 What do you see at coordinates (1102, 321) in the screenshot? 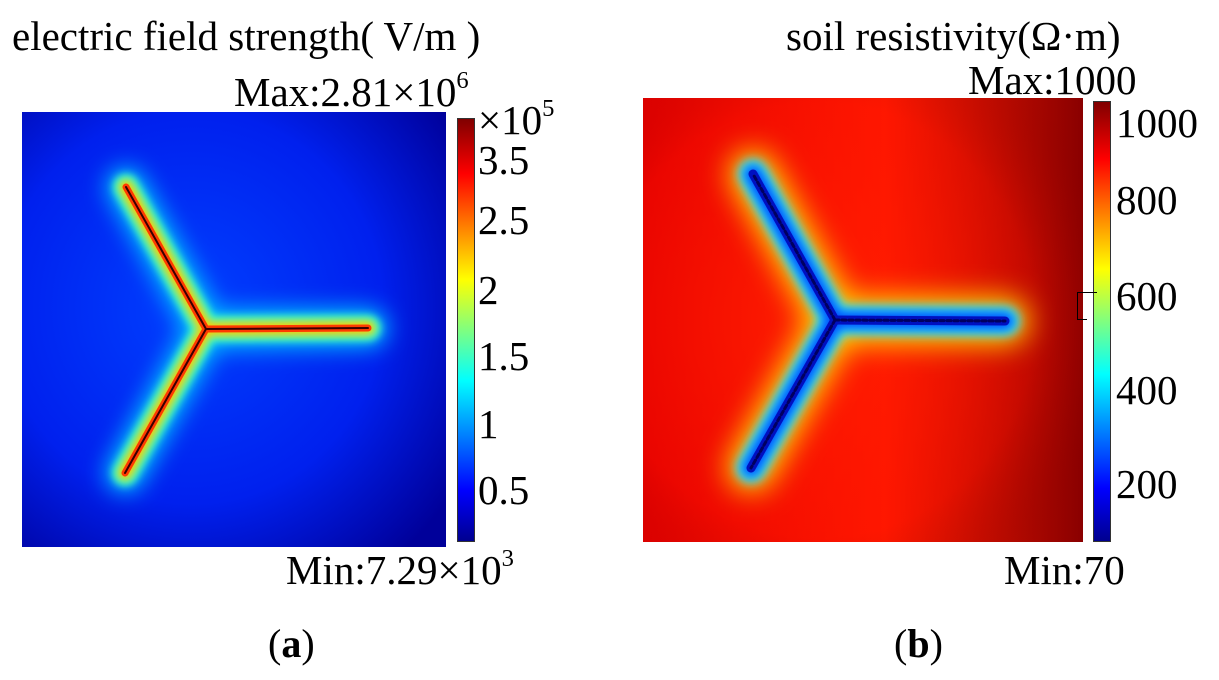
I see `panel-b-colorbar` at bounding box center [1102, 321].